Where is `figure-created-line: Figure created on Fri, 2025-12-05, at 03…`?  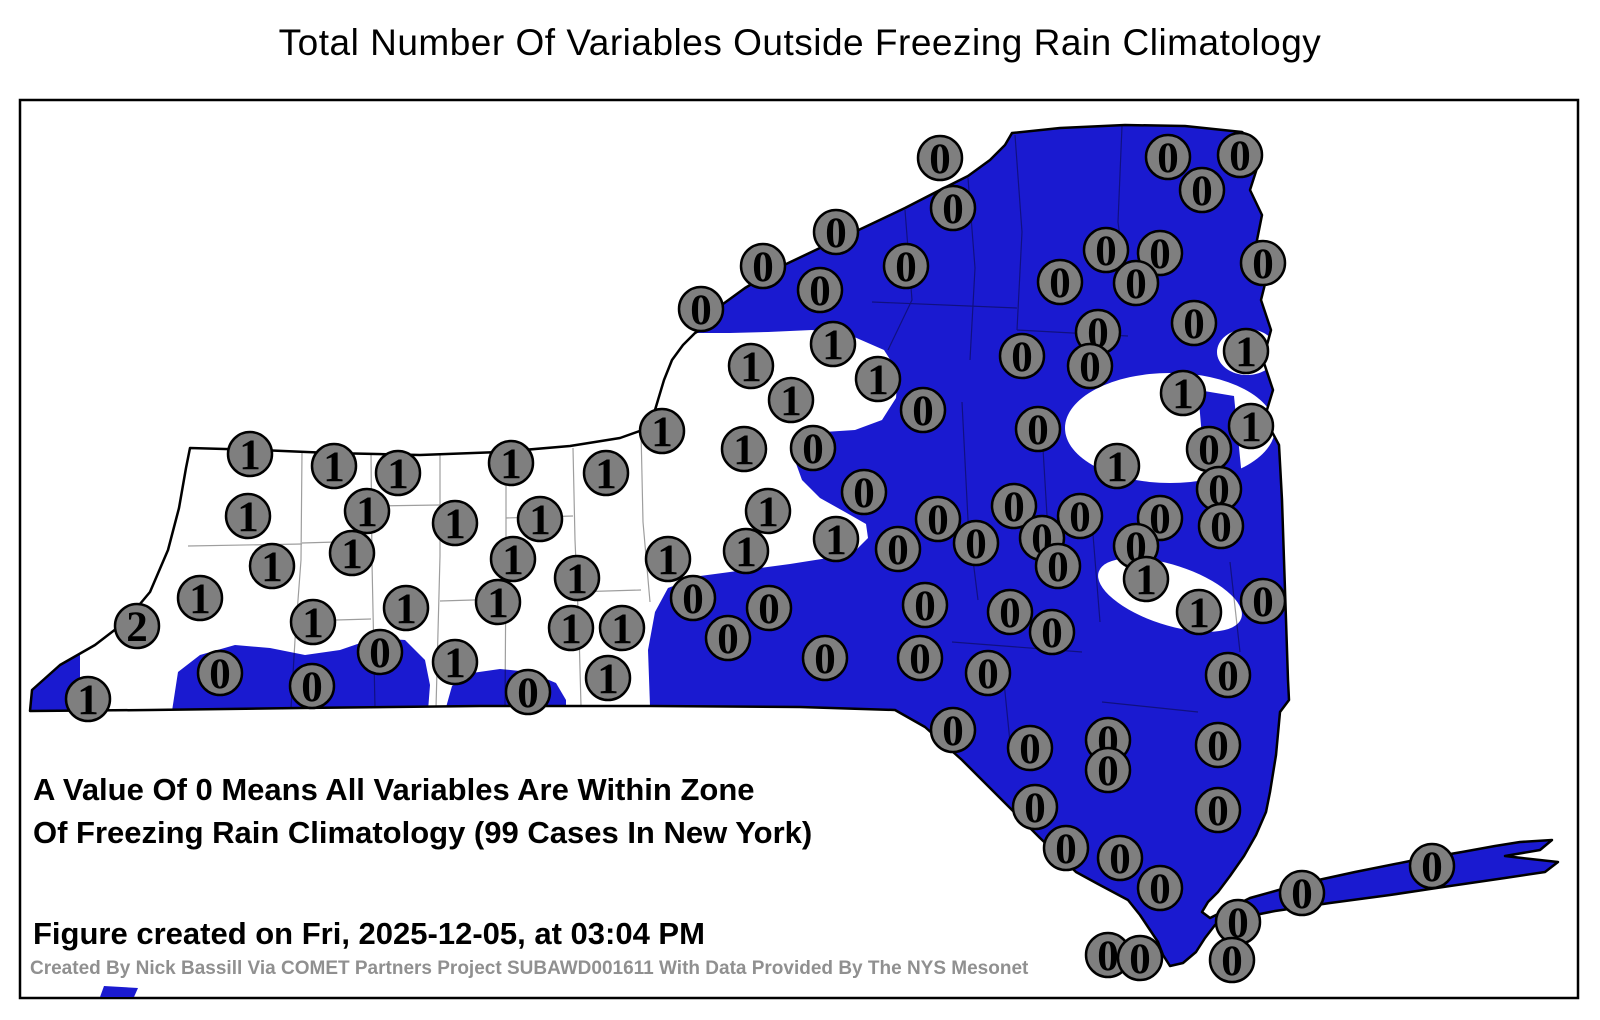
figure-created-line: Figure created on Fri, 2025-12-05, at 03… is located at coordinates (369, 933).